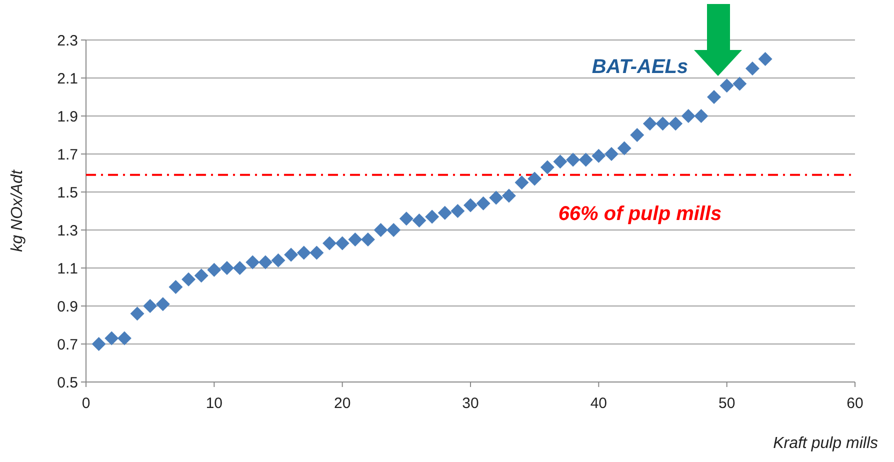 This screenshot has height=462, width=894. What do you see at coordinates (67, 307) in the screenshot?
I see `y-tick-label: 0.9` at bounding box center [67, 307].